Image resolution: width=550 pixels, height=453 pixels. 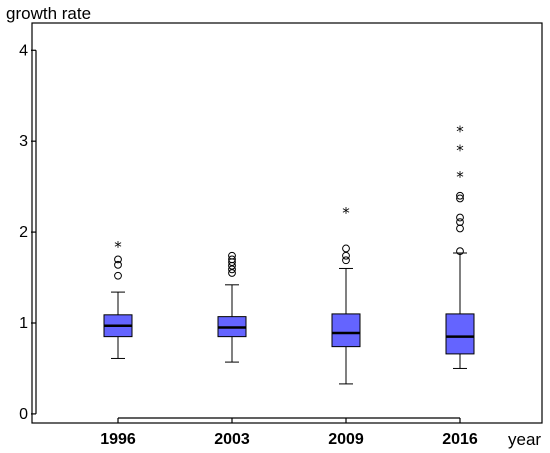 What do you see at coordinates (232, 307) in the screenshot?
I see `box-2003` at bounding box center [232, 307].